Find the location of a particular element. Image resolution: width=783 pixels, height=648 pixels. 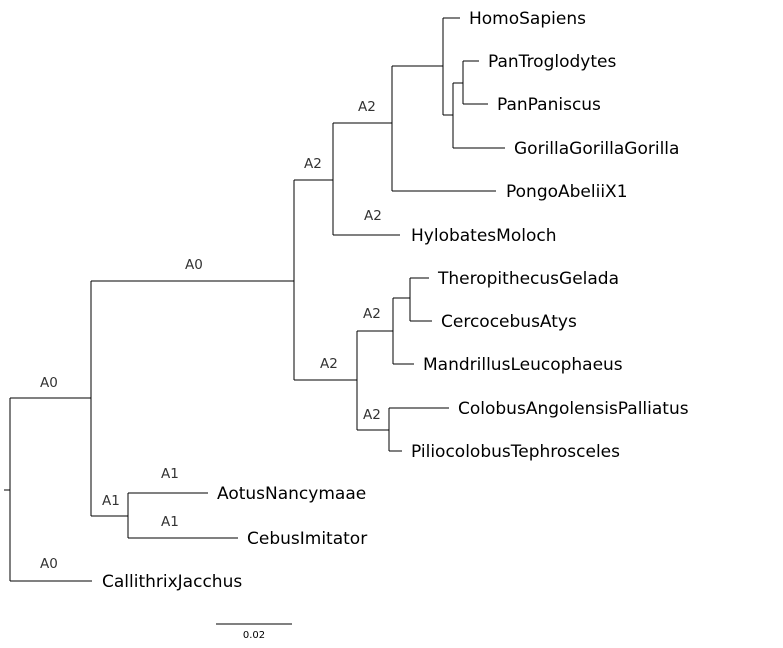

taxon-label-piliocolobus: PiliocolobusTephrosceles is located at coordinates (515, 452).